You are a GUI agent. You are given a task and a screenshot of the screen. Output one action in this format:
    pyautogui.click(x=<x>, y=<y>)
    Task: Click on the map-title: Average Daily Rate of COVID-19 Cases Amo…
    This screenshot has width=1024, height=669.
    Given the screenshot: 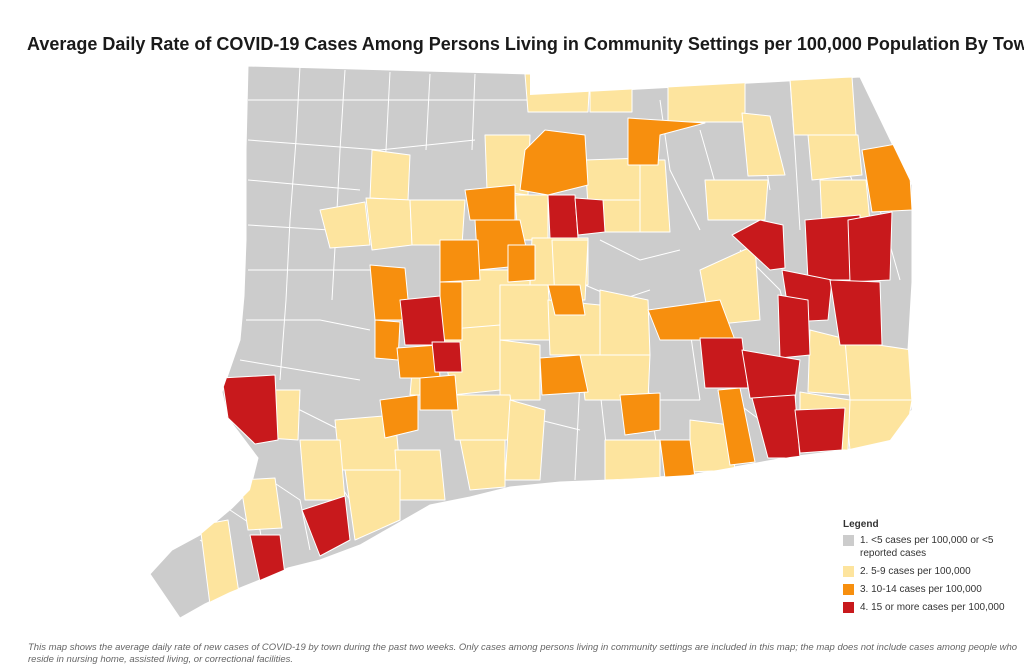 What is the action you would take?
    pyautogui.click(x=525, y=44)
    